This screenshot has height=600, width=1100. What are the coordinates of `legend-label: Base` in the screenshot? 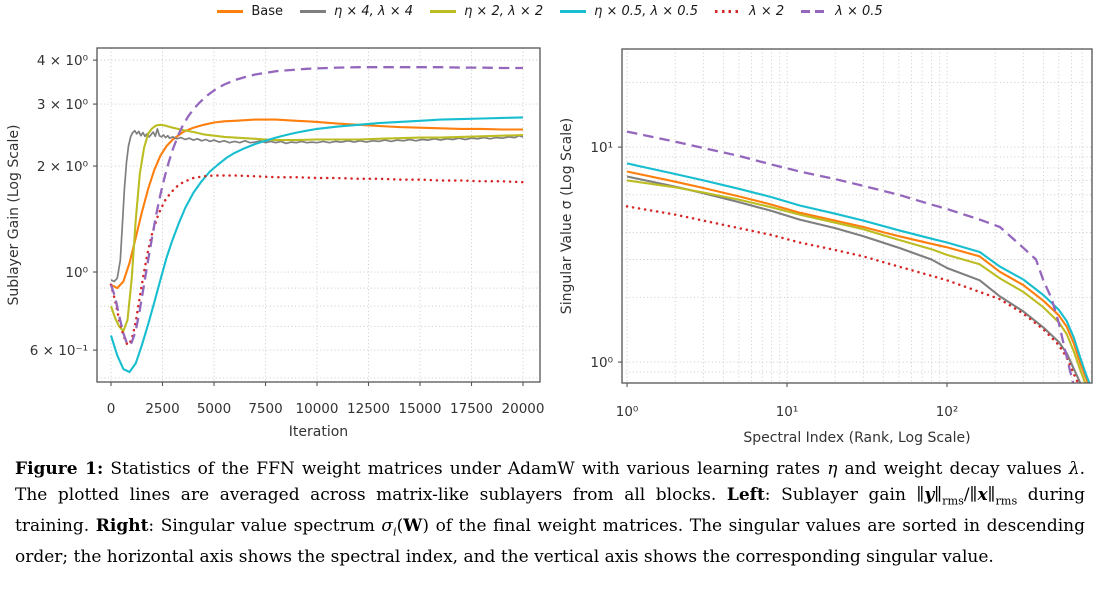 It's located at (267, 11).